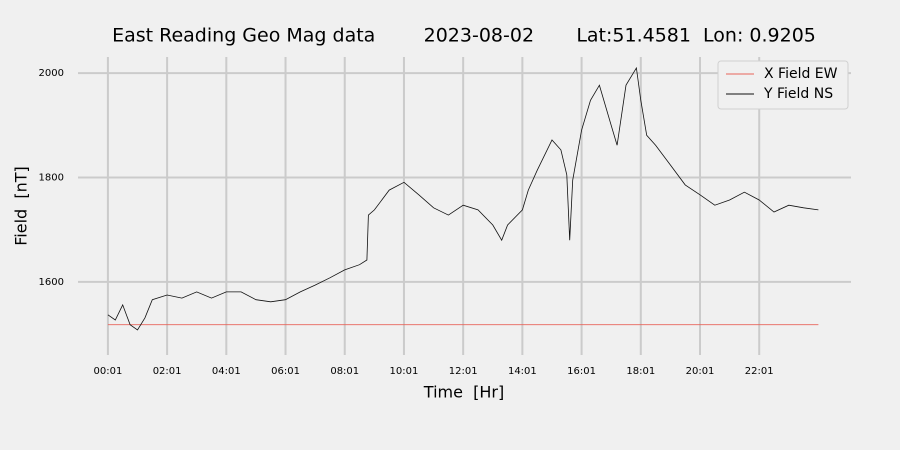 The height and width of the screenshot is (450, 900). Describe the element at coordinates (759, 371) in the screenshot. I see `x-tick-label: 22:01` at that location.